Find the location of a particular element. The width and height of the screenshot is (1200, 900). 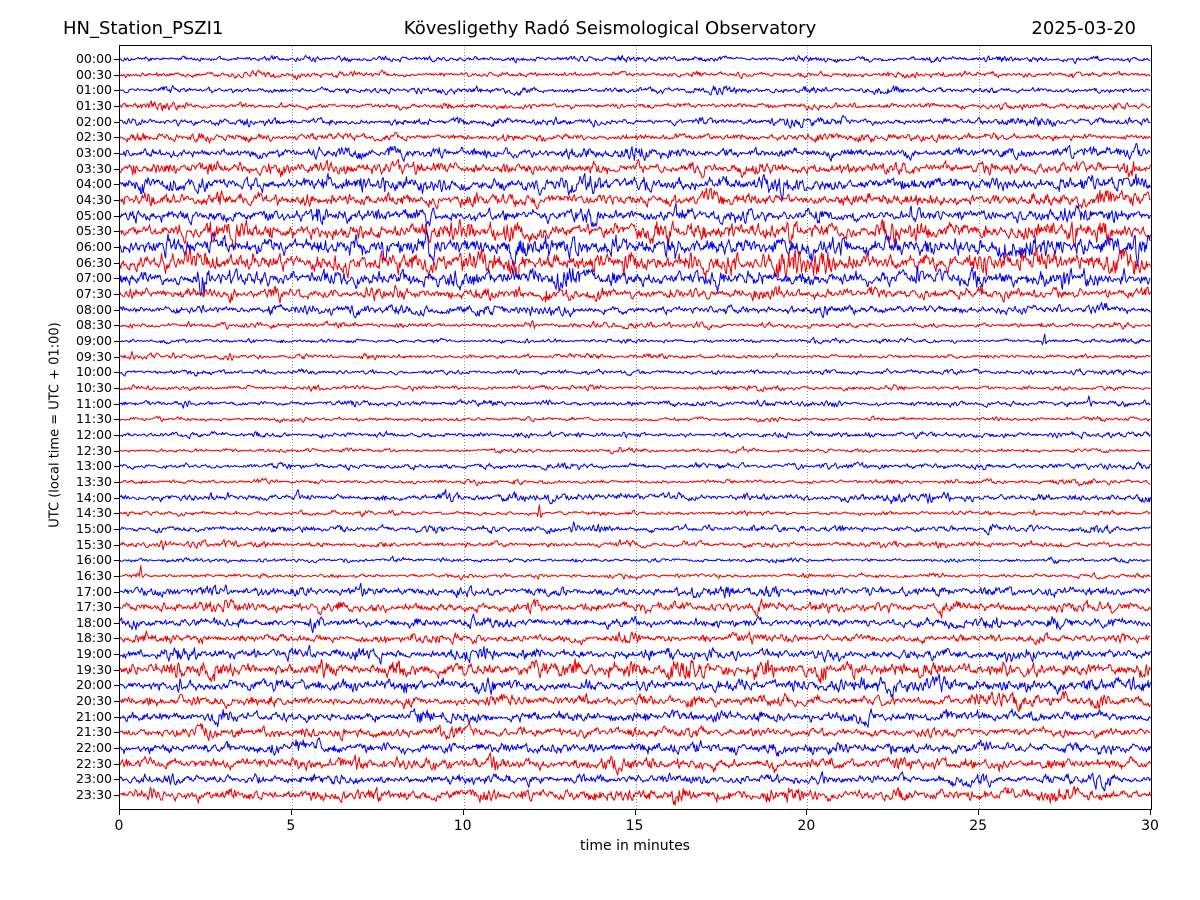

y-tick-label: 07:30 is located at coordinates (93, 293).